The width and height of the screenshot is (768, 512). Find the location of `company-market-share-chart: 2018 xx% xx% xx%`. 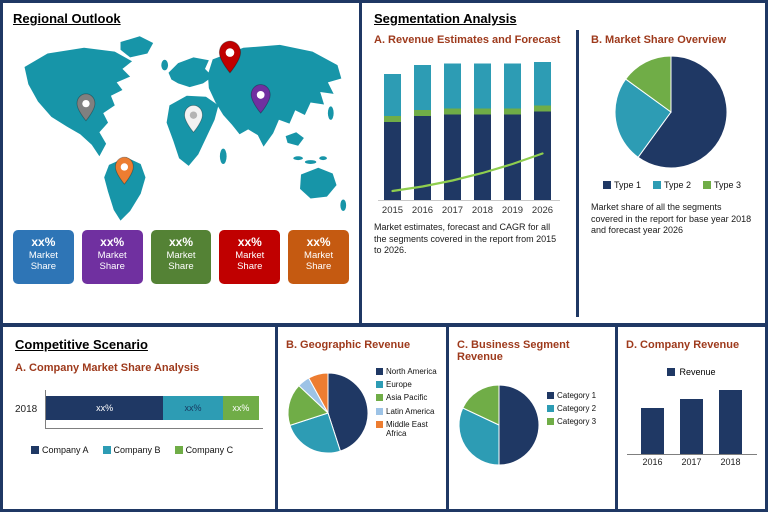

company-market-share-chart: 2018 xx% xx% xx% is located at coordinates (139, 409).